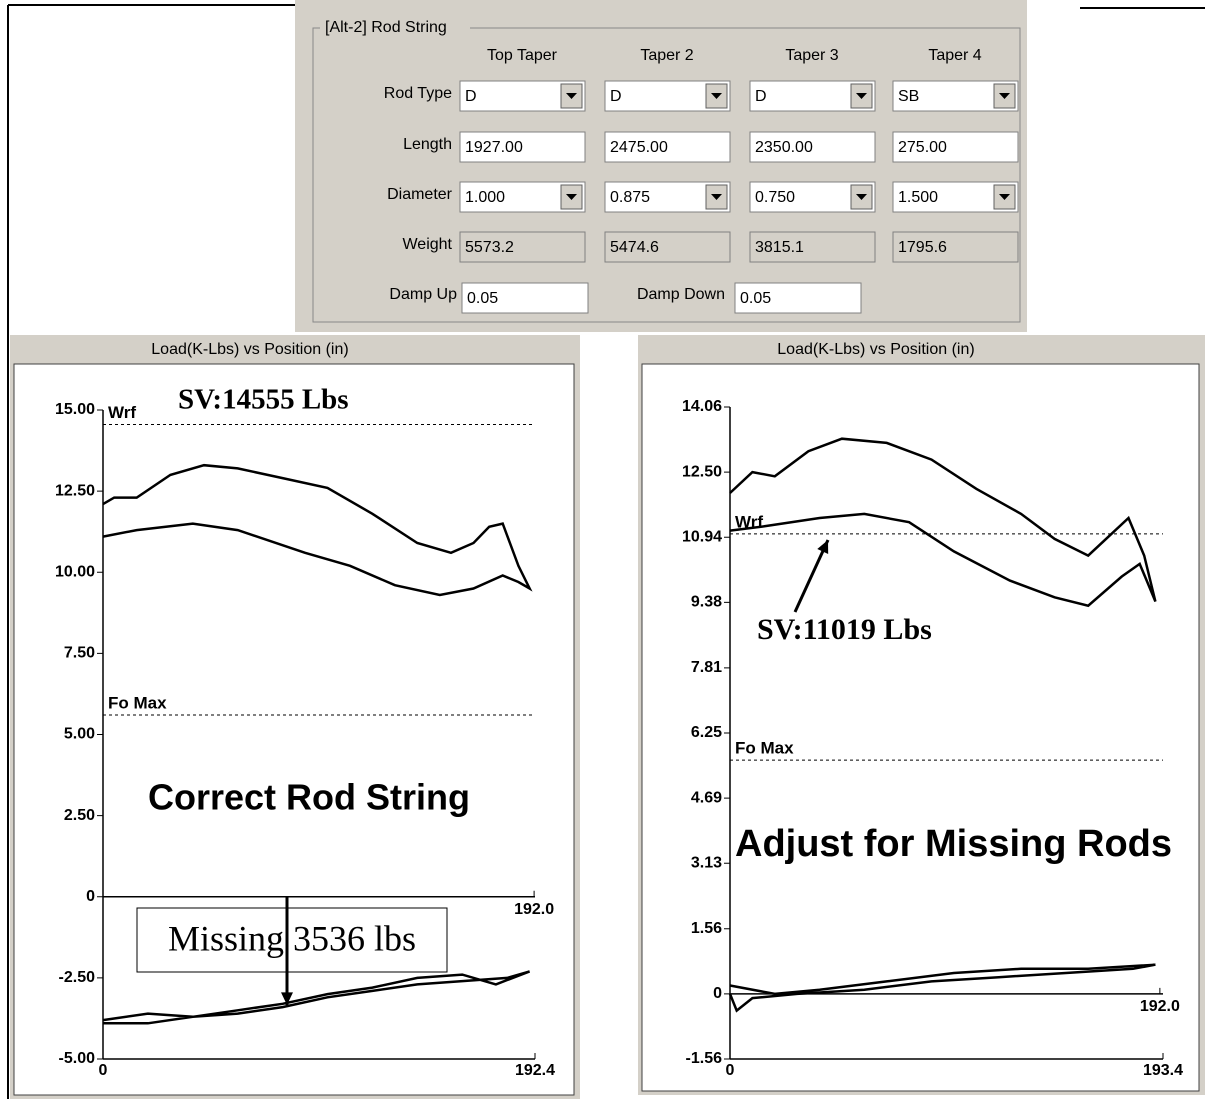 Image resolution: width=1207 pixels, height=1099 pixels. I want to click on y-tick-label: 9.38, so click(706, 602).